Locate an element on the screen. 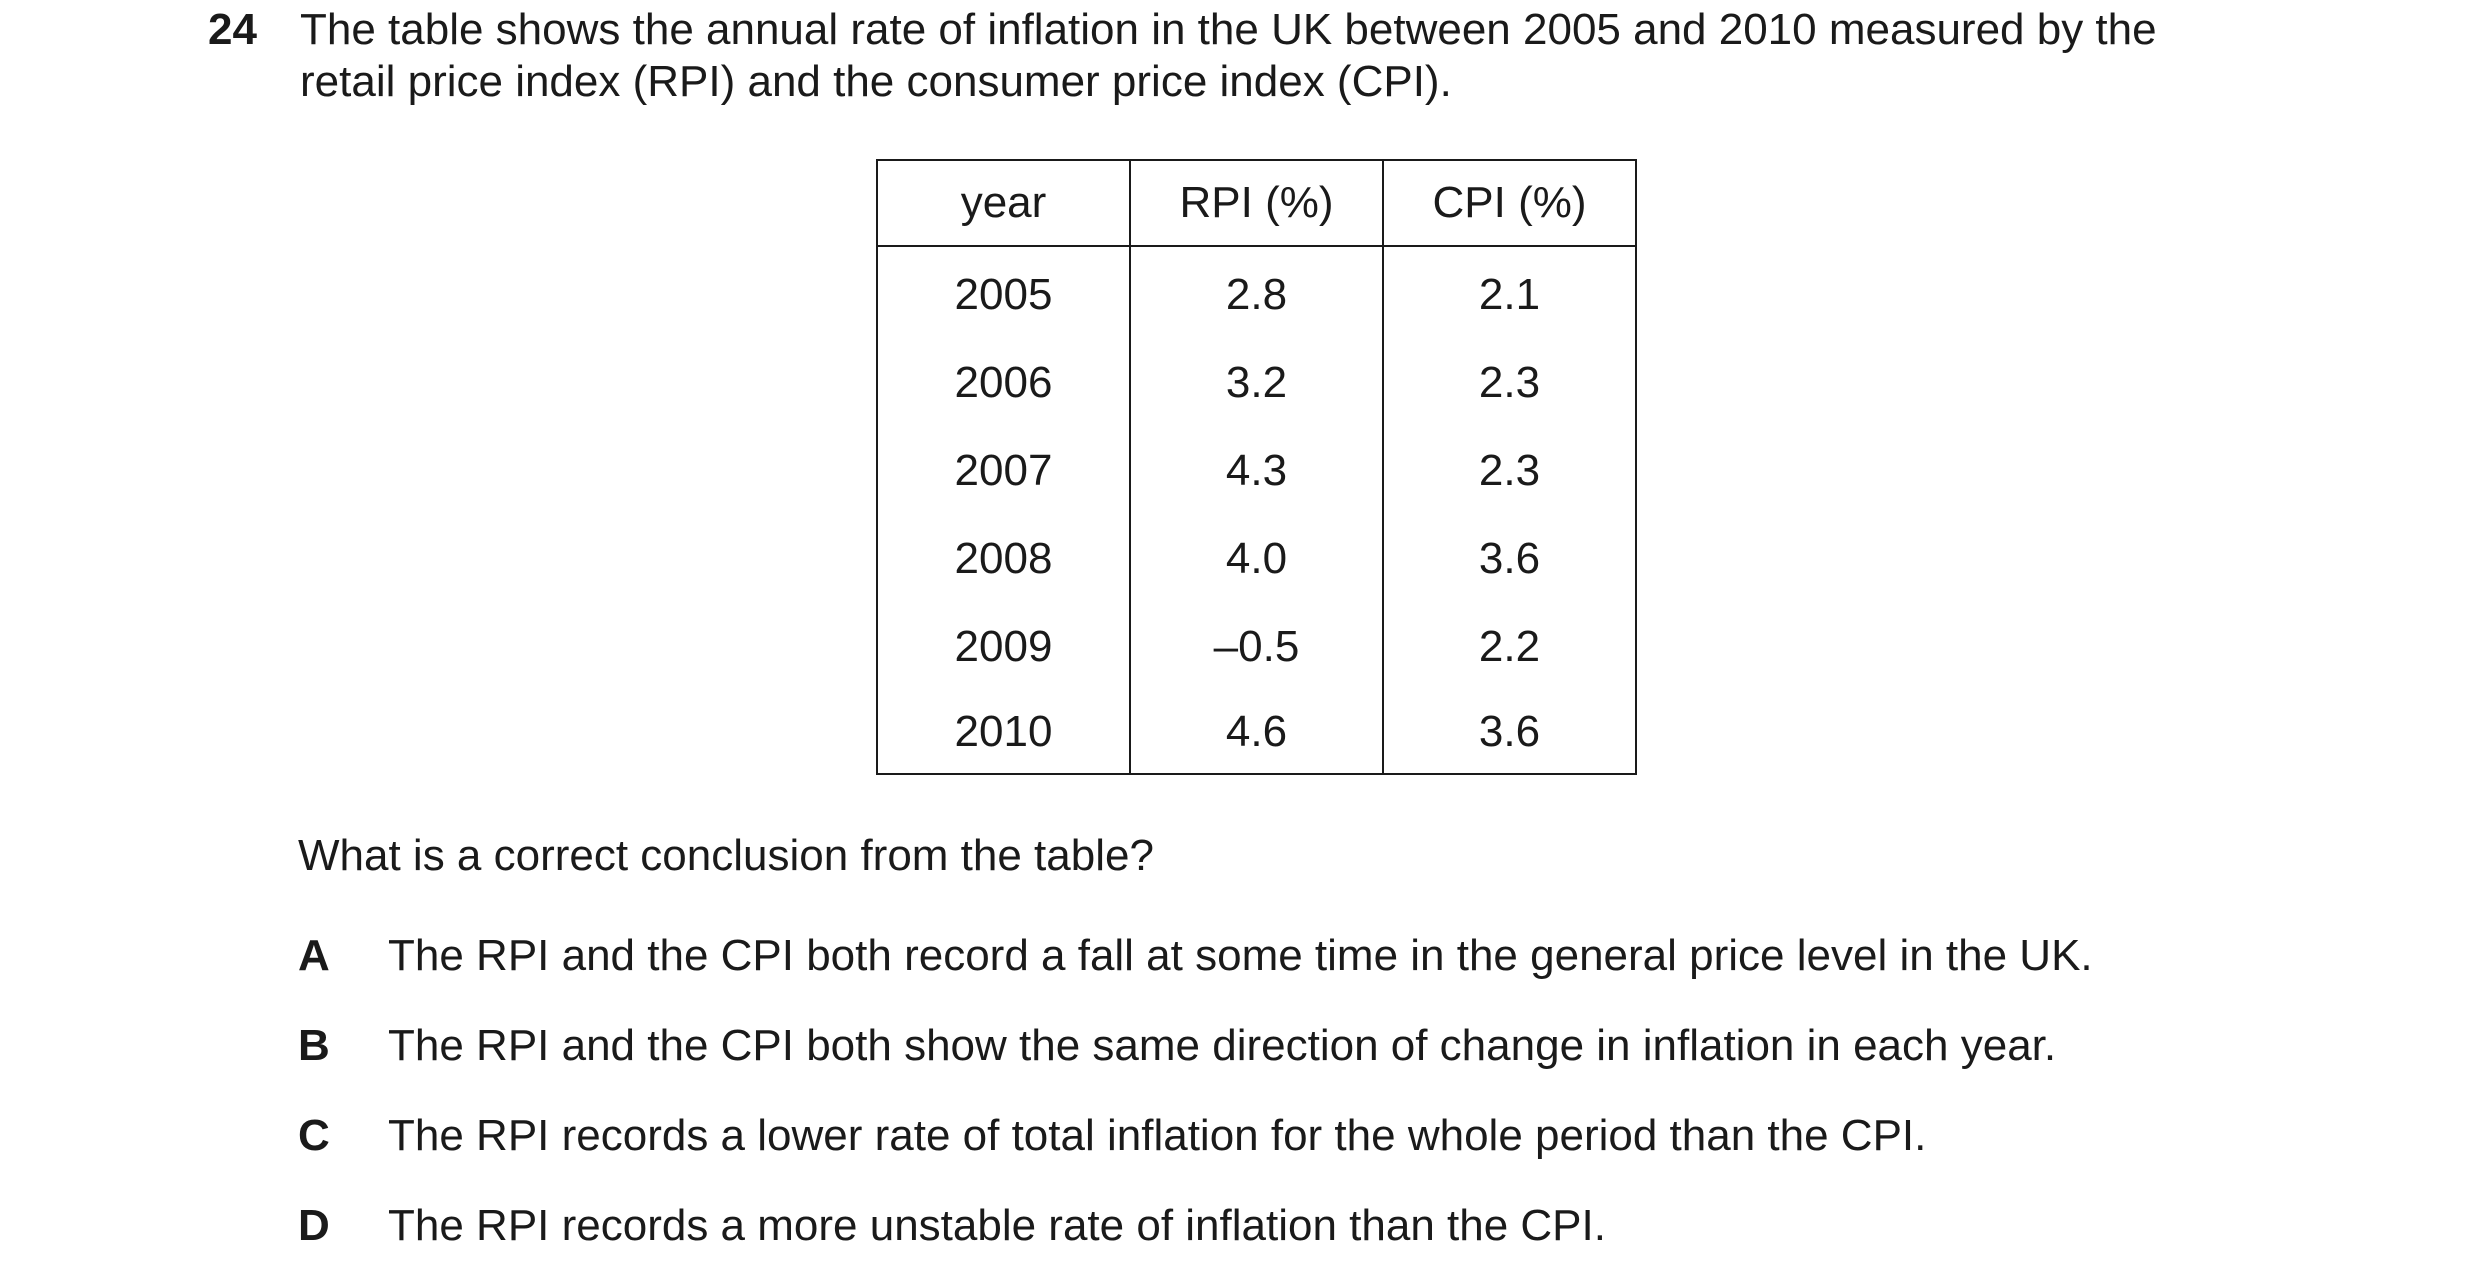 This screenshot has height=1276, width=2480. cell-cpi: 2.2 is located at coordinates (1509, 647).